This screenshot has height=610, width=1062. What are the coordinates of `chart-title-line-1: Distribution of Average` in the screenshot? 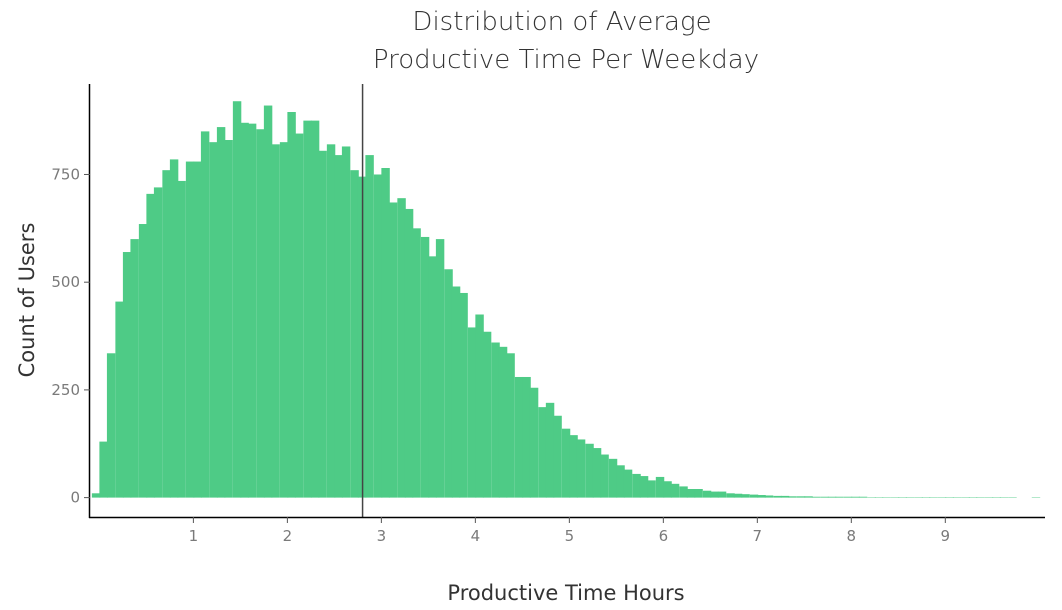 It's located at (561, 22).